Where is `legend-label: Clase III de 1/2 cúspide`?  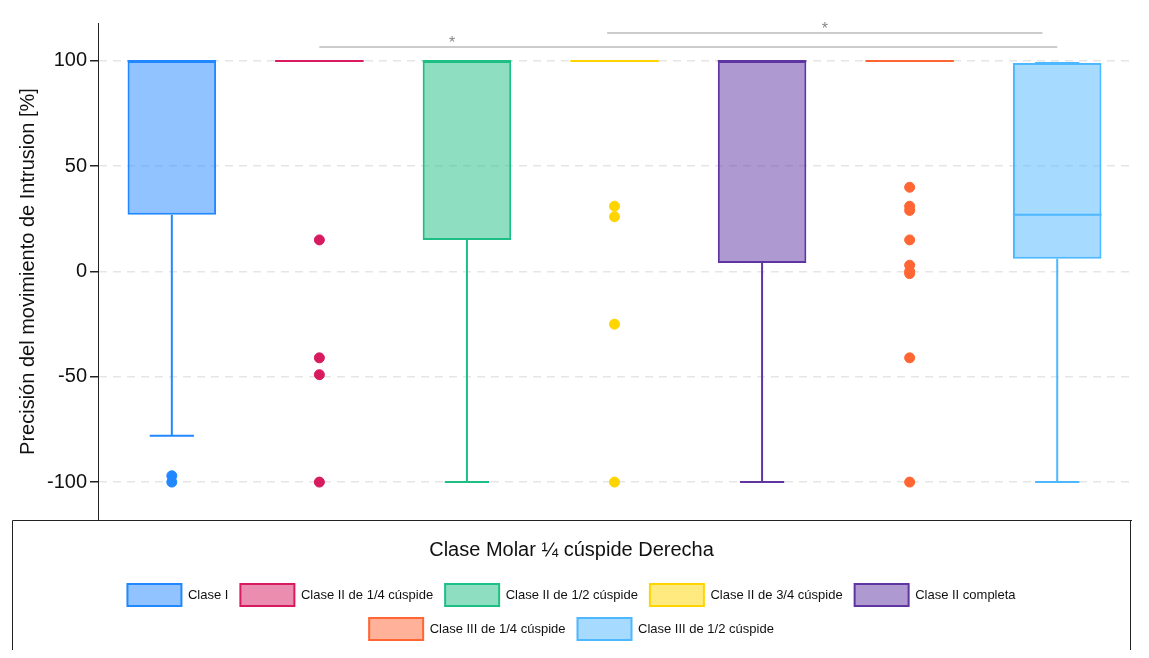
legend-label: Clase III de 1/2 cúspide is located at coordinates (706, 628).